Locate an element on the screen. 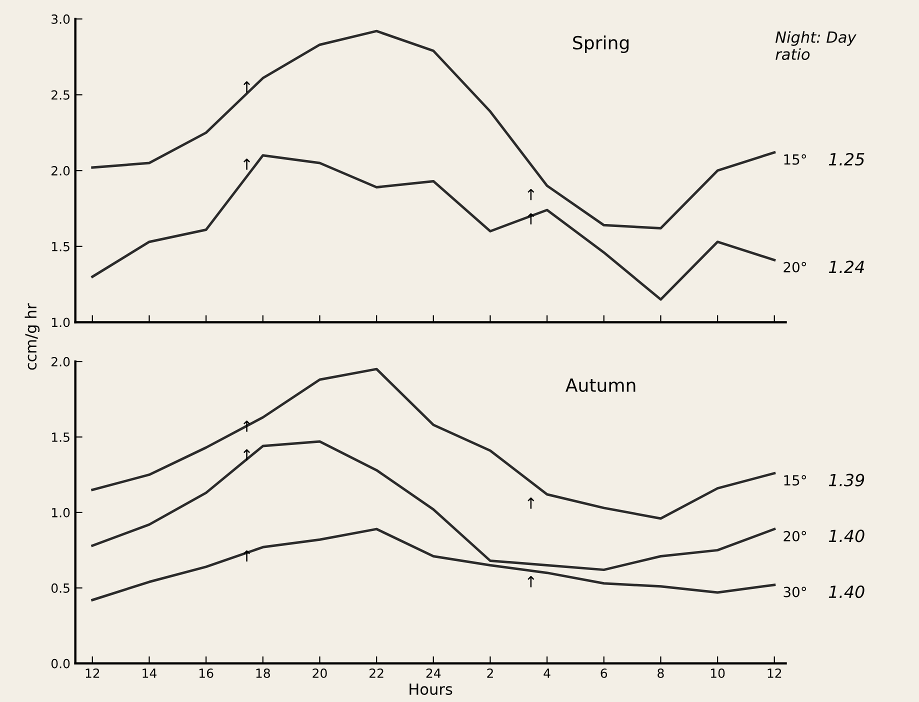 Image resolution: width=919 pixels, height=702 pixels. text: 1.39 is located at coordinates (846, 480).